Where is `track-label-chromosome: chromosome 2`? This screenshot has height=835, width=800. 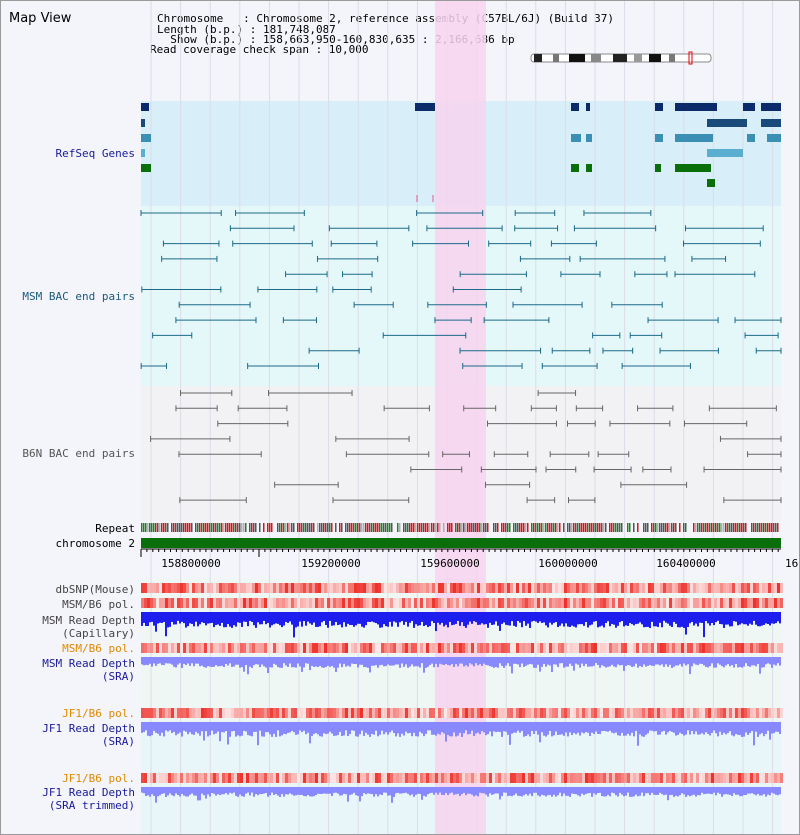
track-label-chromosome: chromosome 2 is located at coordinates (95, 543).